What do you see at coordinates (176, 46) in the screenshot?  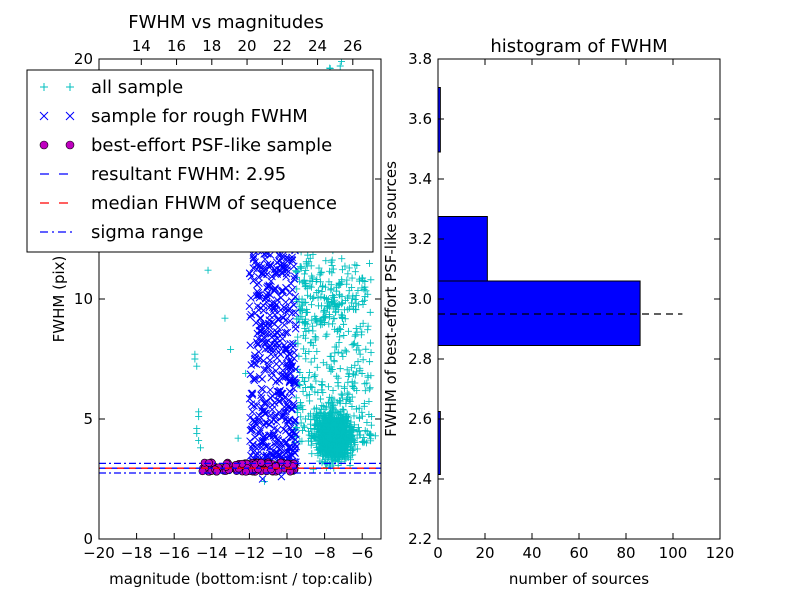 I see `top-x-tick-label: 16` at bounding box center [176, 46].